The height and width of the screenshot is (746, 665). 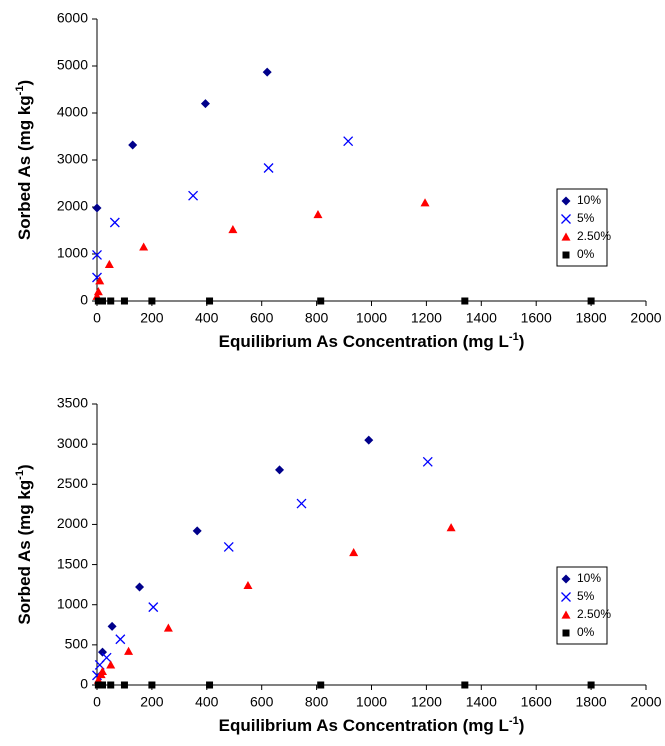 I want to click on y-tick-label: 1500, so click(x=72, y=563).